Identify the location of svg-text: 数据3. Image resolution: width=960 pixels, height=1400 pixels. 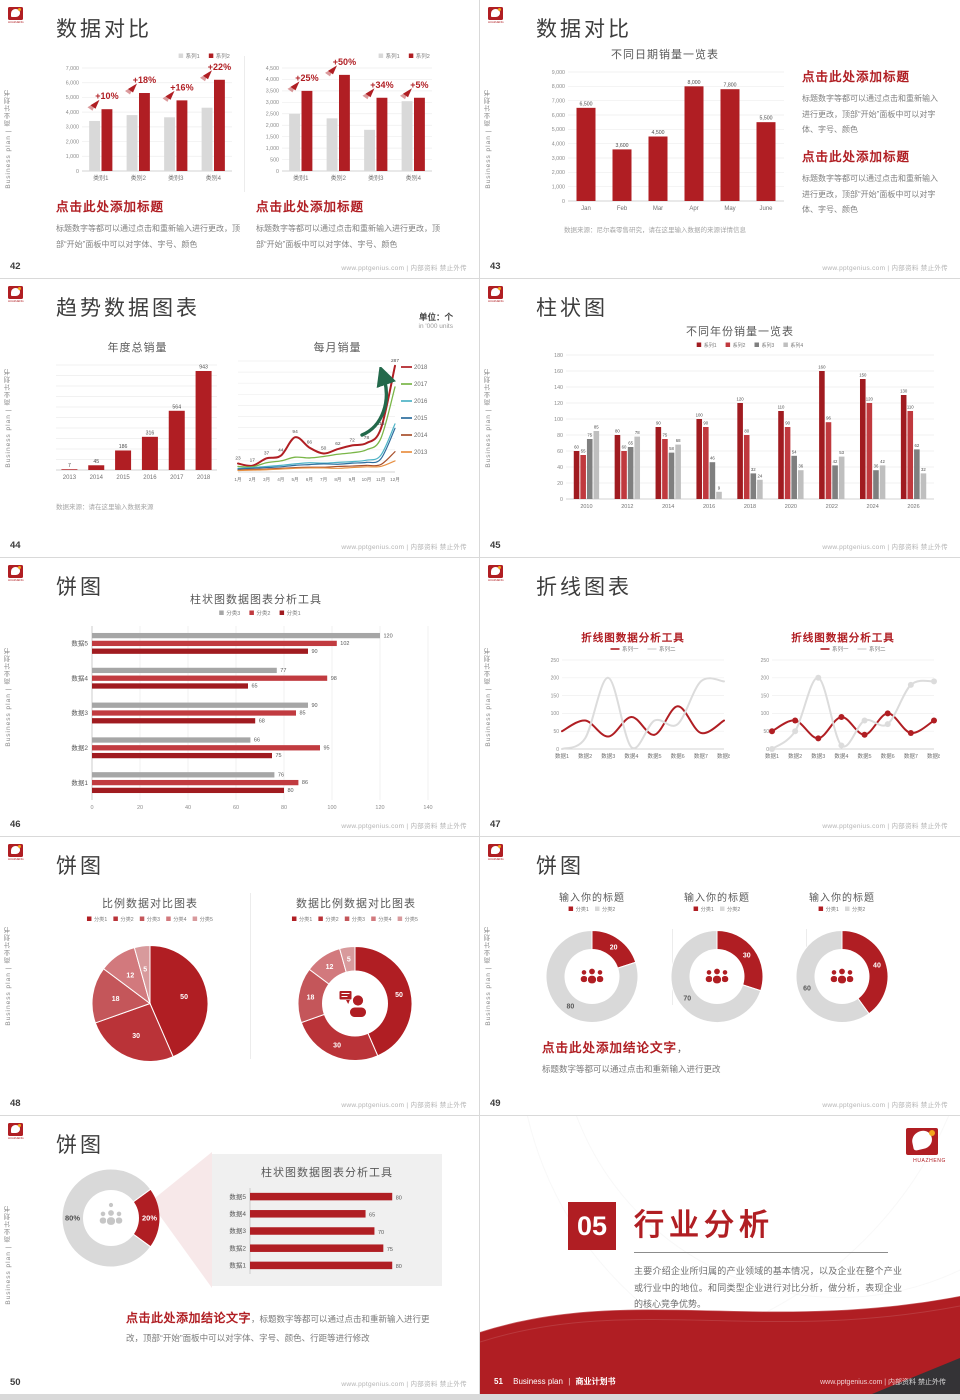
(79, 712).